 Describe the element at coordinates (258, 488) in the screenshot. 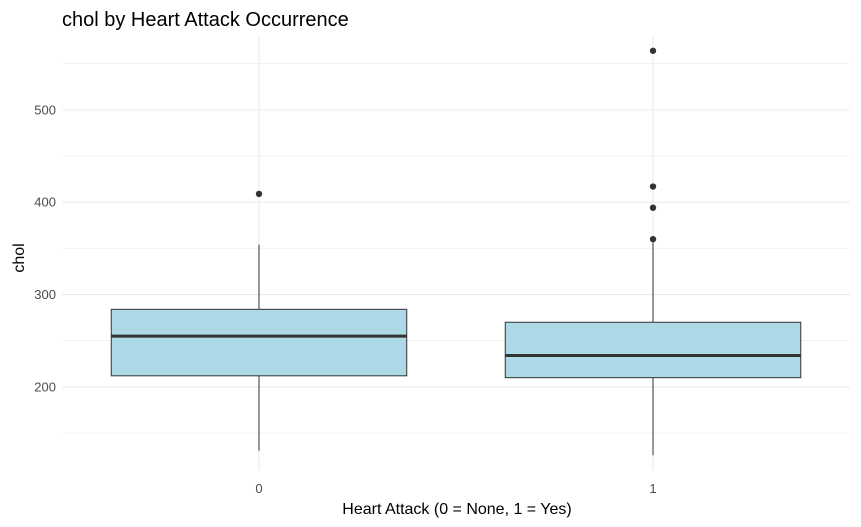

I see `x-tick-label: 0` at that location.